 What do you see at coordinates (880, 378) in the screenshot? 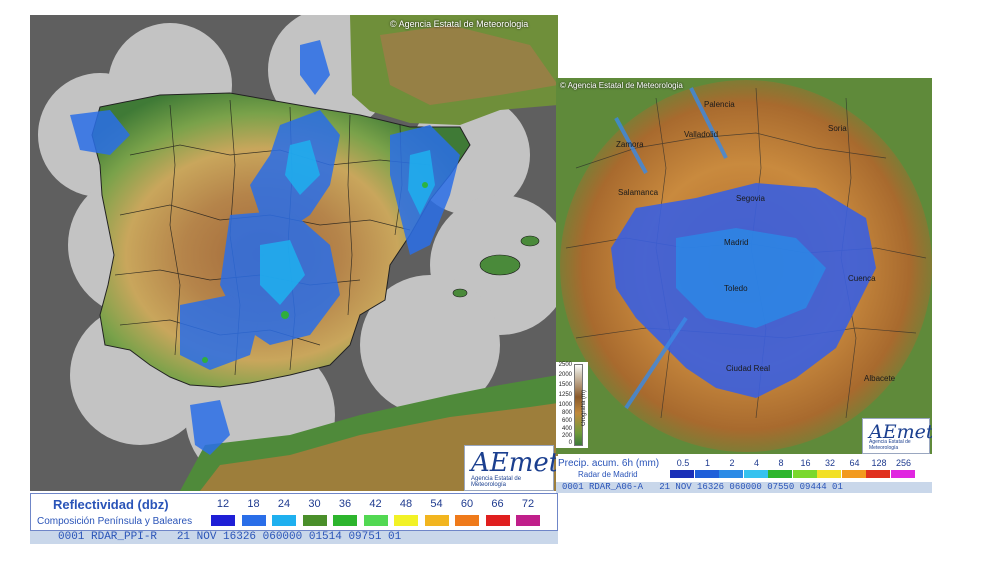
I see `city-label: Albacete` at bounding box center [880, 378].